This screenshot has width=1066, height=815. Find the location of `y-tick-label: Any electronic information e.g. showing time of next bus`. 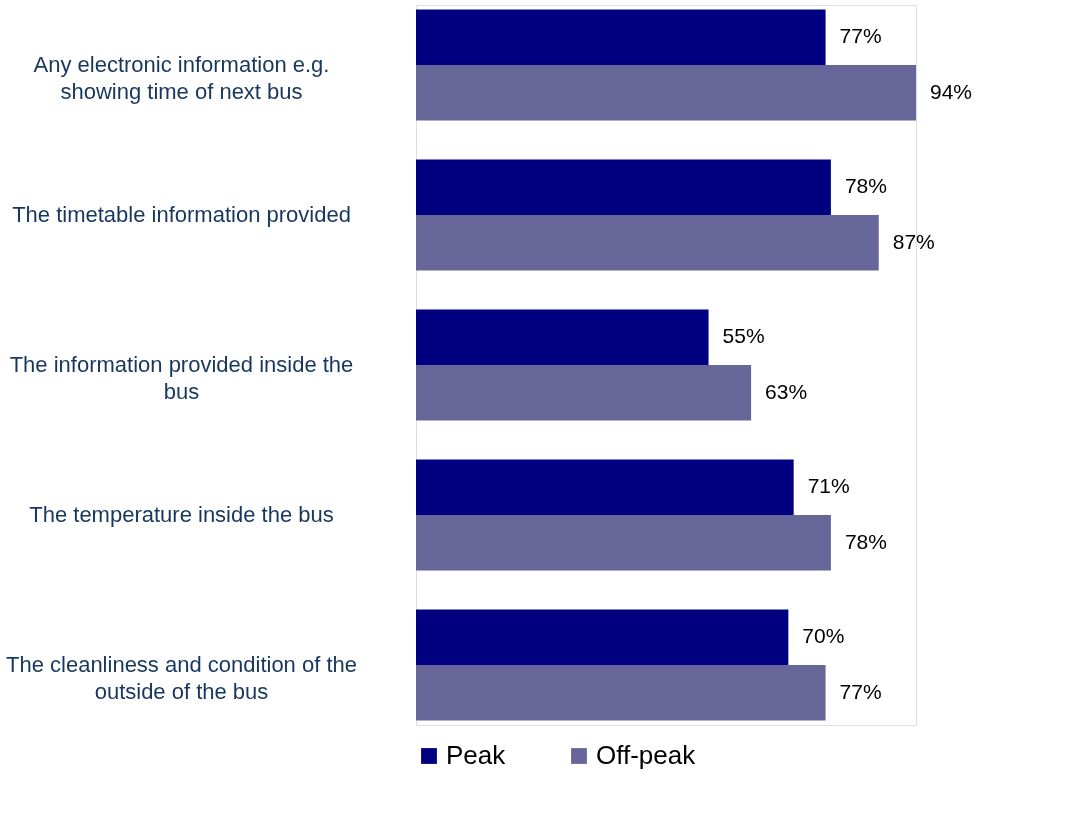

y-tick-label: Any electronic information e.g. showing time of next bus is located at coordinates (181, 78).